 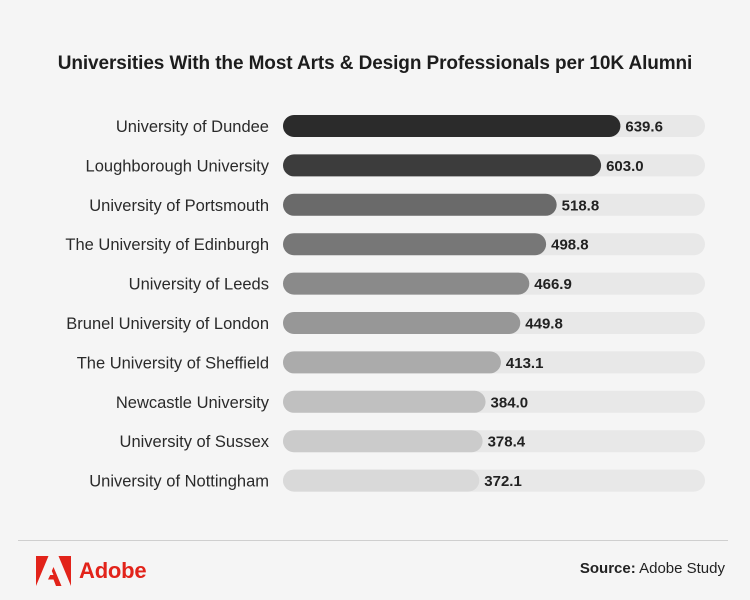 I want to click on value-label: 603.0, so click(x=625, y=166).